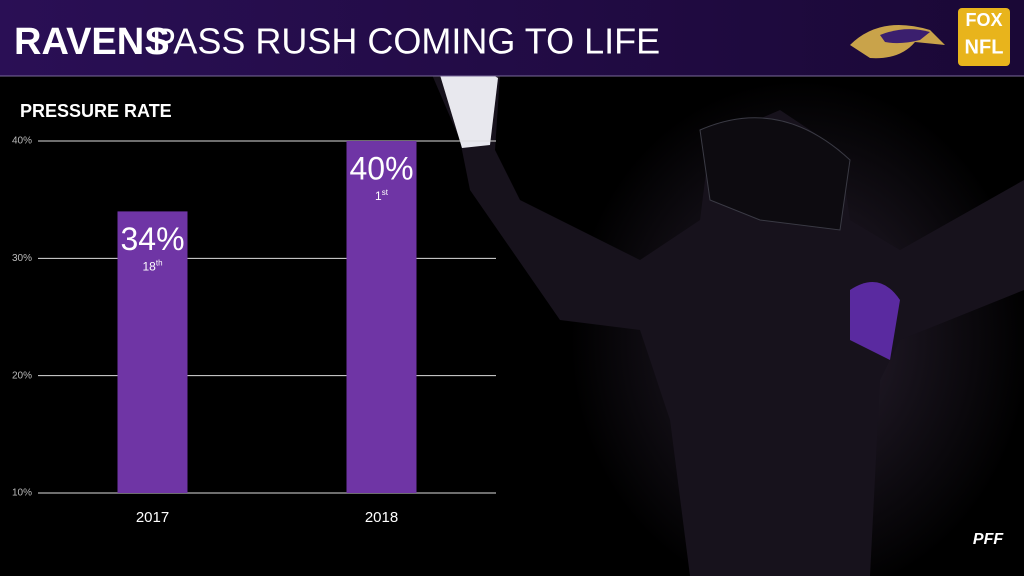  I want to click on y-tick-label: 20%, so click(22, 375).